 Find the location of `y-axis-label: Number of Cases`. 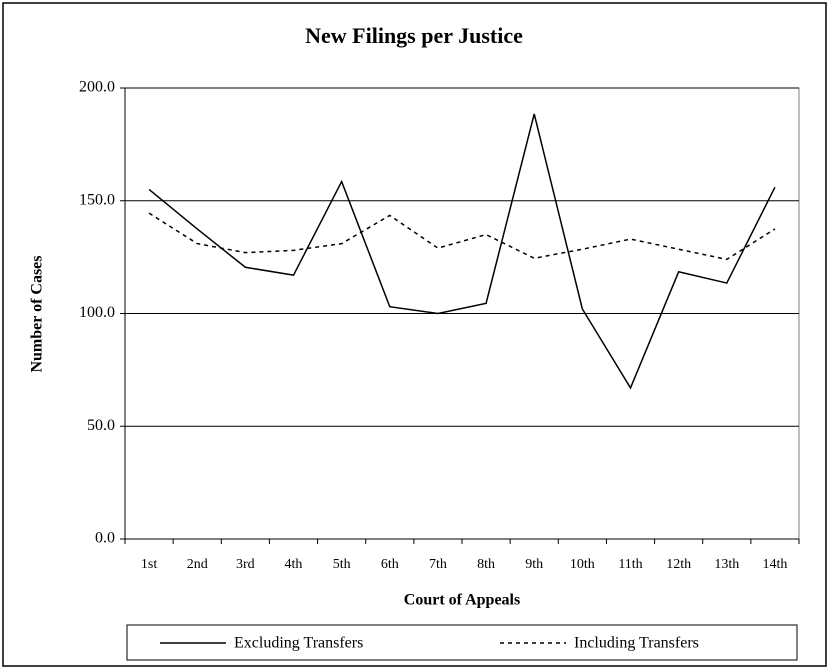

y-axis-label: Number of Cases is located at coordinates (37, 313).